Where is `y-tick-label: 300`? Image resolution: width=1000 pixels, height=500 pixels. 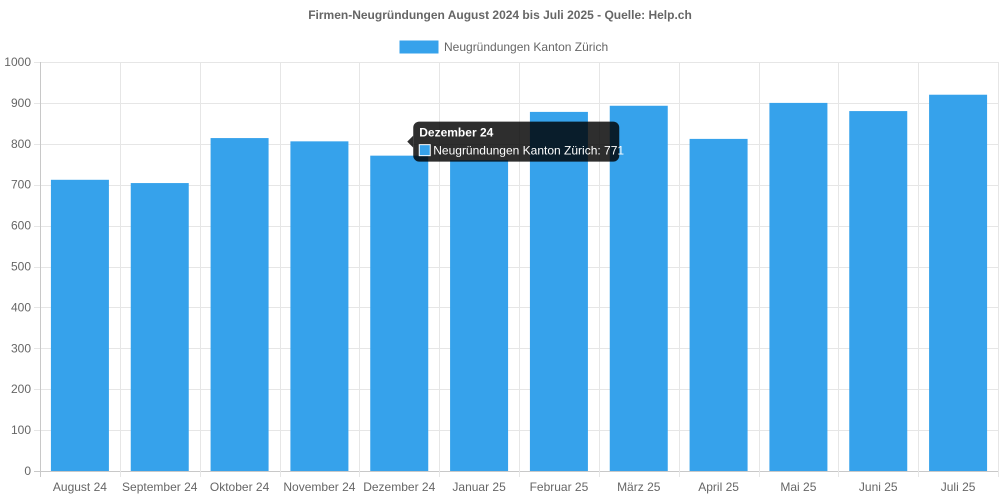
y-tick-label: 300 is located at coordinates (21, 348).